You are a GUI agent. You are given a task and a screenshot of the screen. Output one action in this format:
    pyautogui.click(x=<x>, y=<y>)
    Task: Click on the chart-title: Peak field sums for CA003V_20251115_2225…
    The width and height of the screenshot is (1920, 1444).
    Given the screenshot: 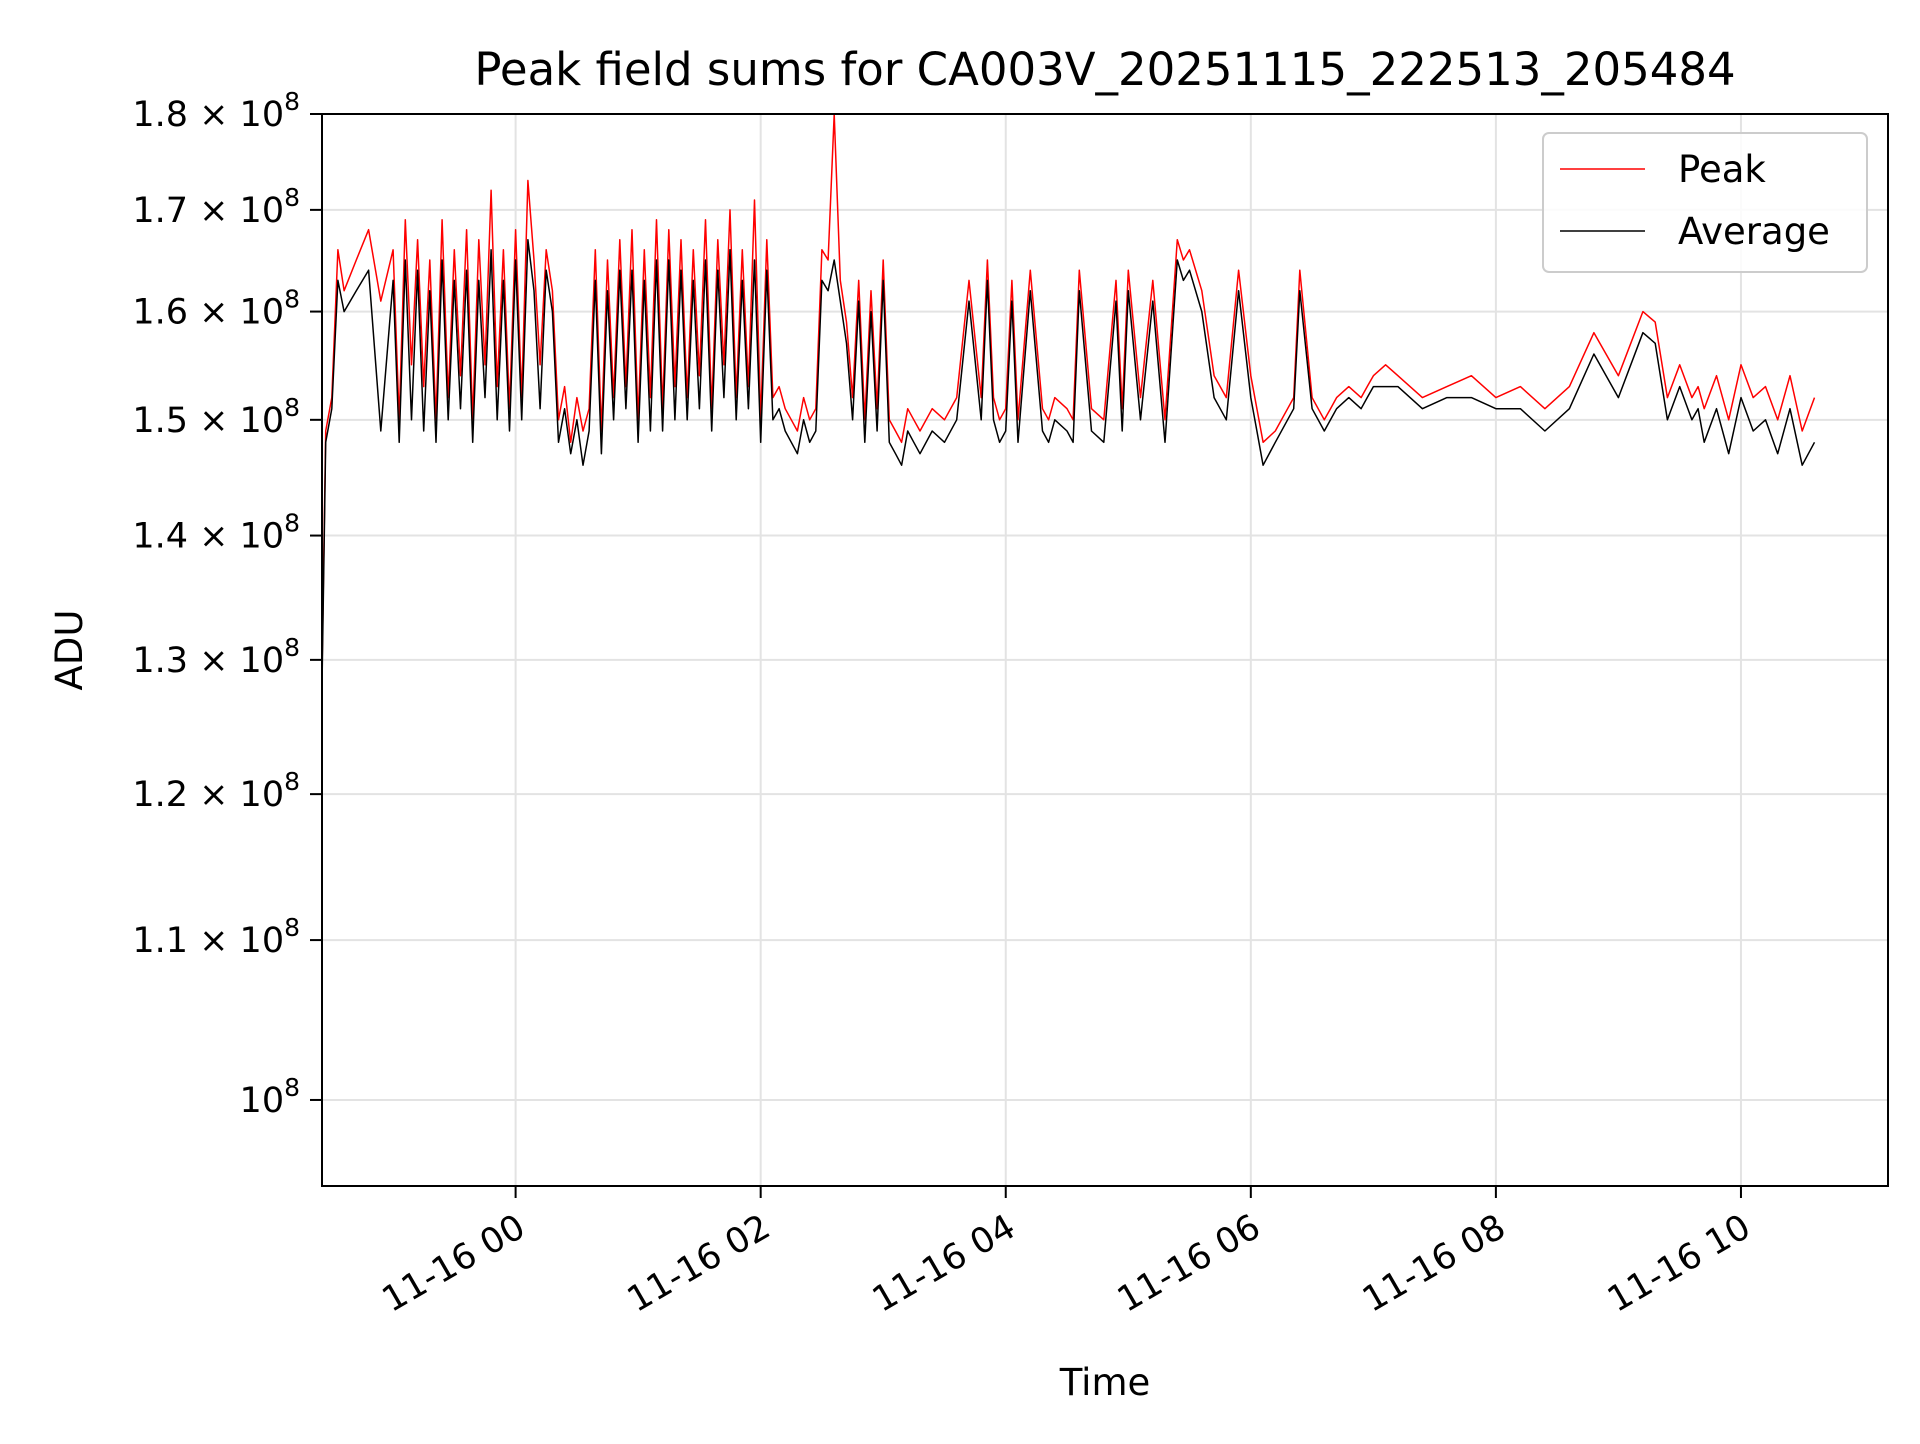 What is the action you would take?
    pyautogui.click(x=1104, y=69)
    